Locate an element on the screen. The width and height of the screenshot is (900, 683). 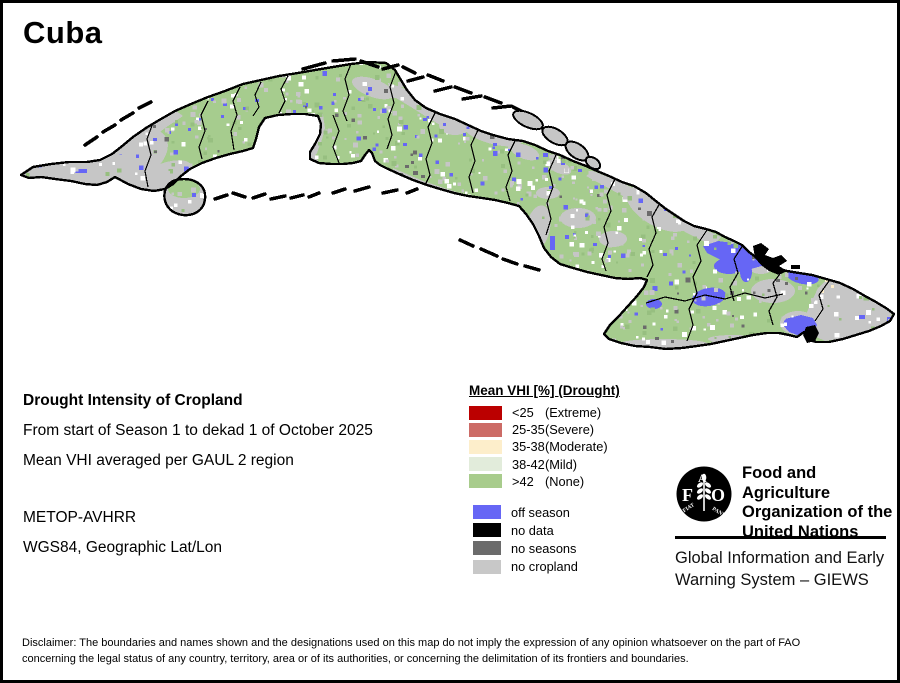
legend-label: (Mild) is located at coordinates (561, 464).